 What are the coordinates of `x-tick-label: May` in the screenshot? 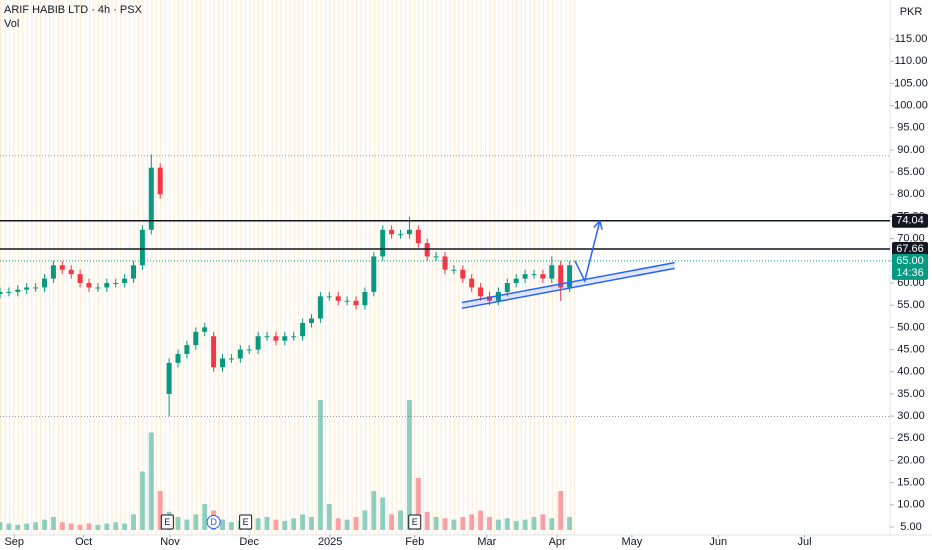 It's located at (632, 542).